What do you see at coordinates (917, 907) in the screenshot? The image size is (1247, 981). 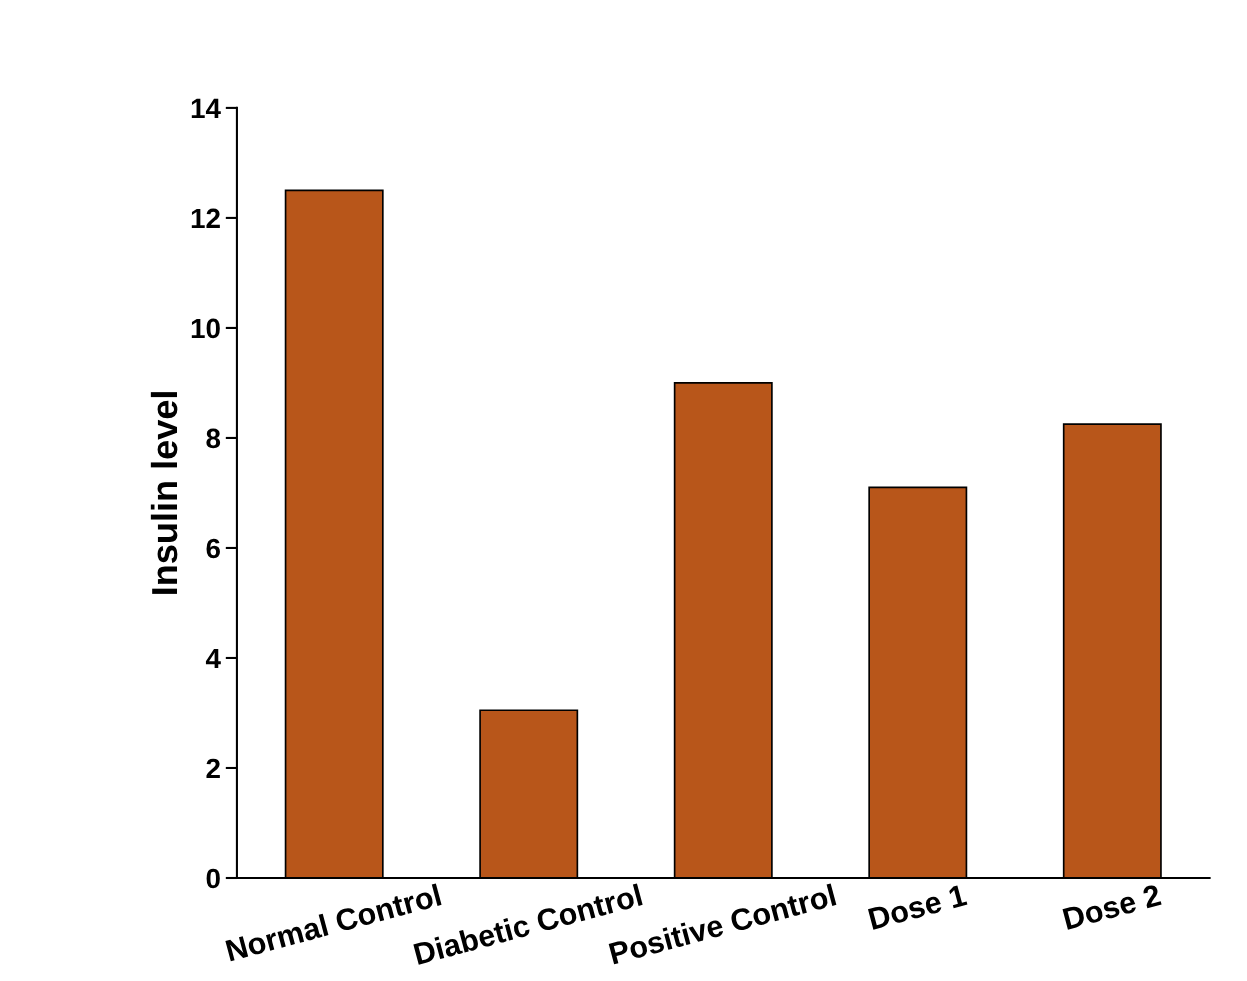 I see `x-tick-label: Dose 1` at bounding box center [917, 907].